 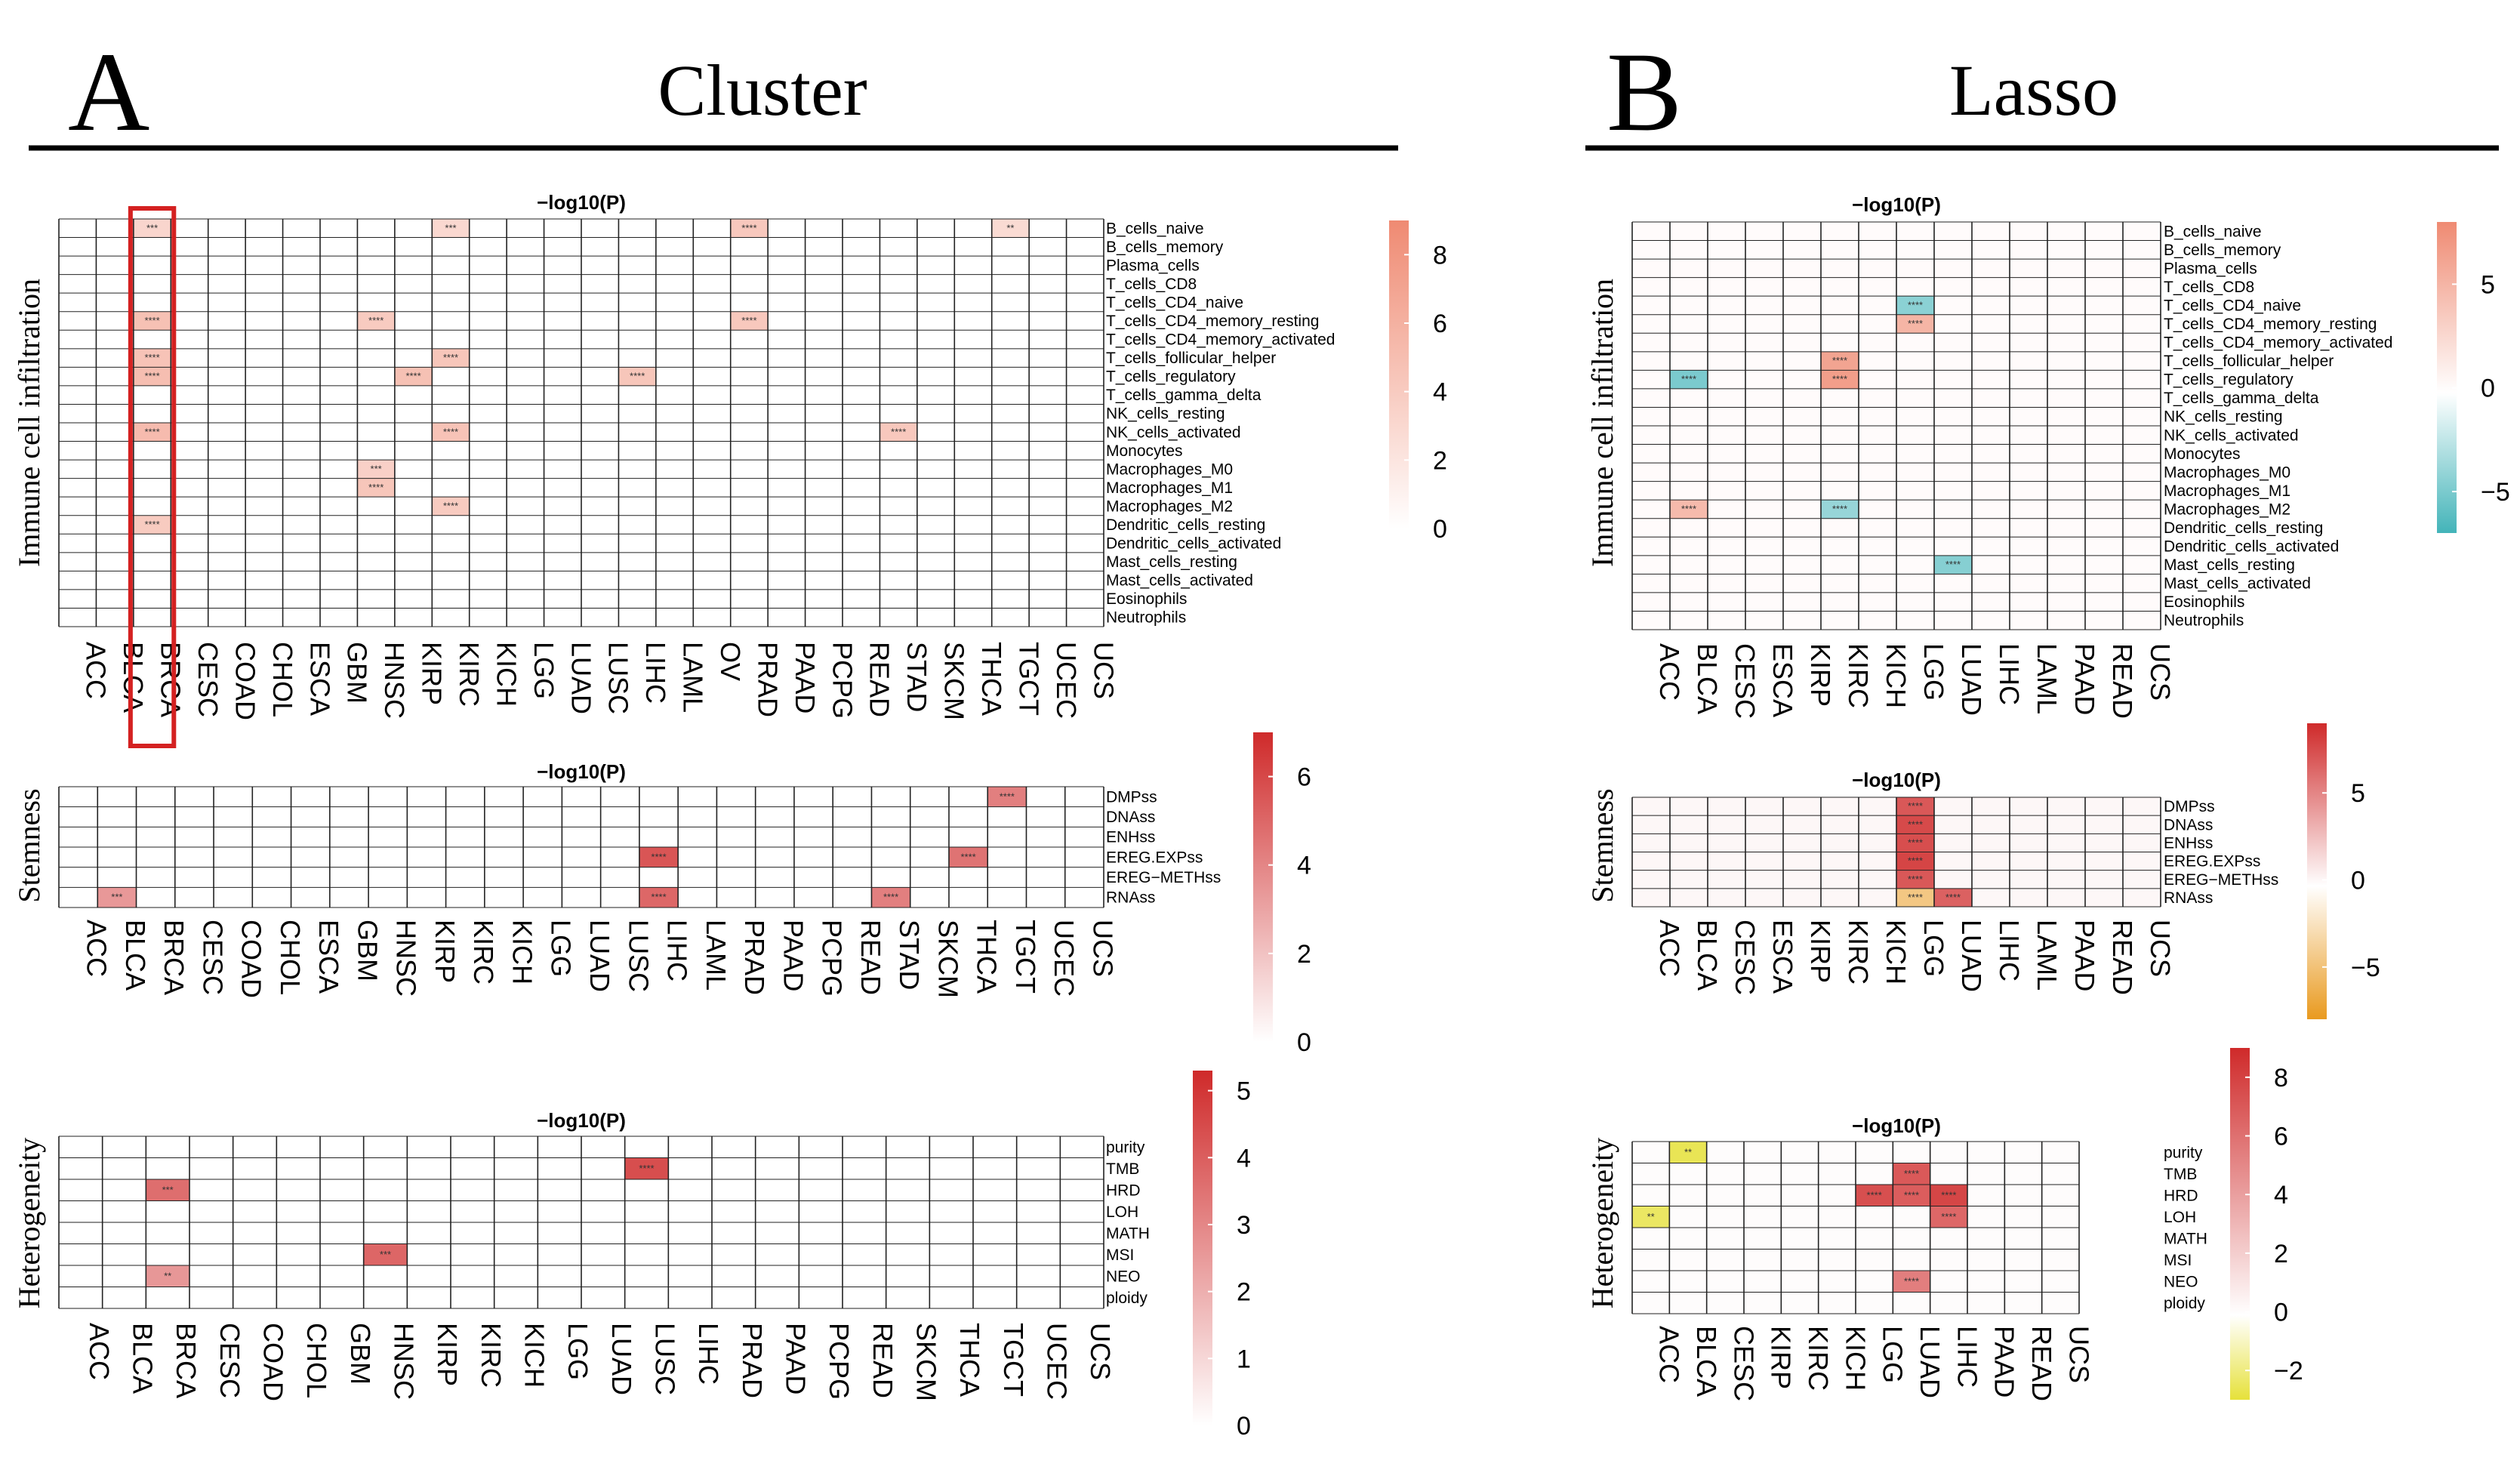 What do you see at coordinates (2180, 1217) in the screenshot?
I see `row-label: LOH` at bounding box center [2180, 1217].